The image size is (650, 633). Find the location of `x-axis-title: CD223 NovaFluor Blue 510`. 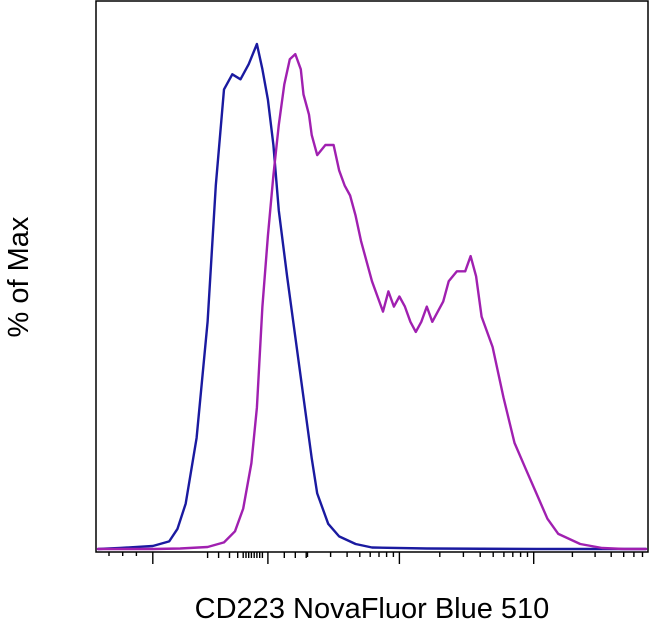

x-axis-title: CD223 NovaFluor Blue 510 is located at coordinates (372, 609).